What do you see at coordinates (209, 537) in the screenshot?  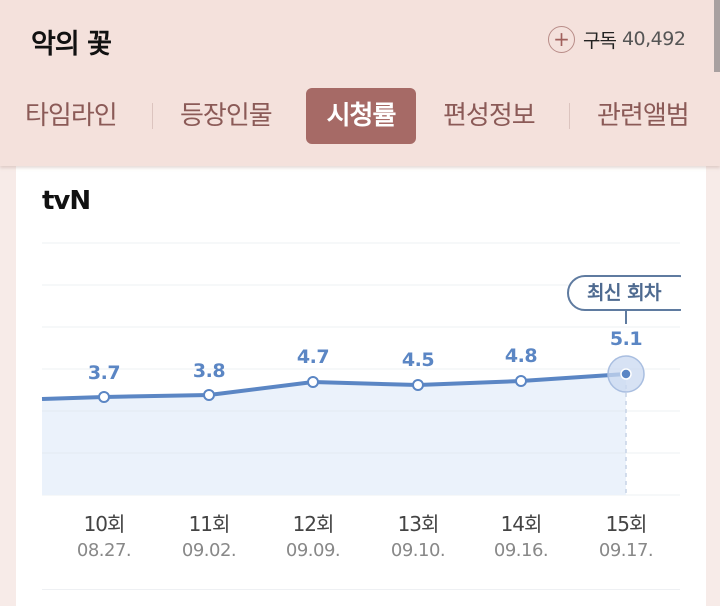 I see `x-axis-label: 11회 09.02.` at bounding box center [209, 537].